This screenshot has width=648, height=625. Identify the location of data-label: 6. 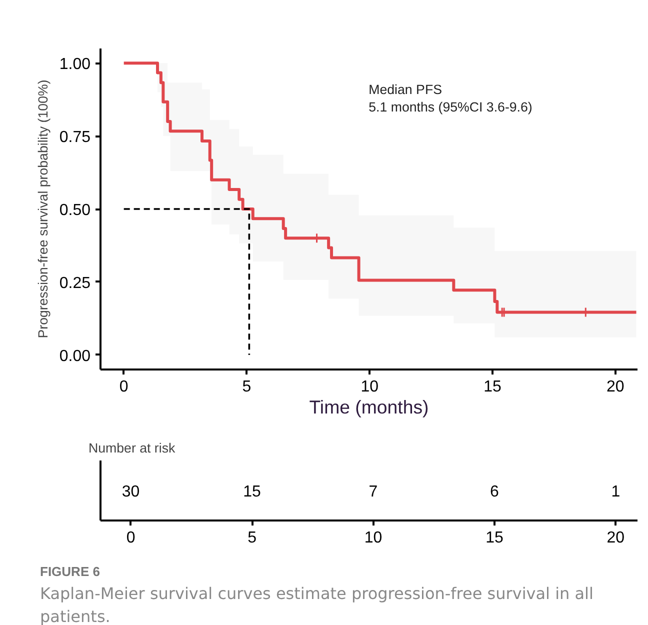
(495, 492).